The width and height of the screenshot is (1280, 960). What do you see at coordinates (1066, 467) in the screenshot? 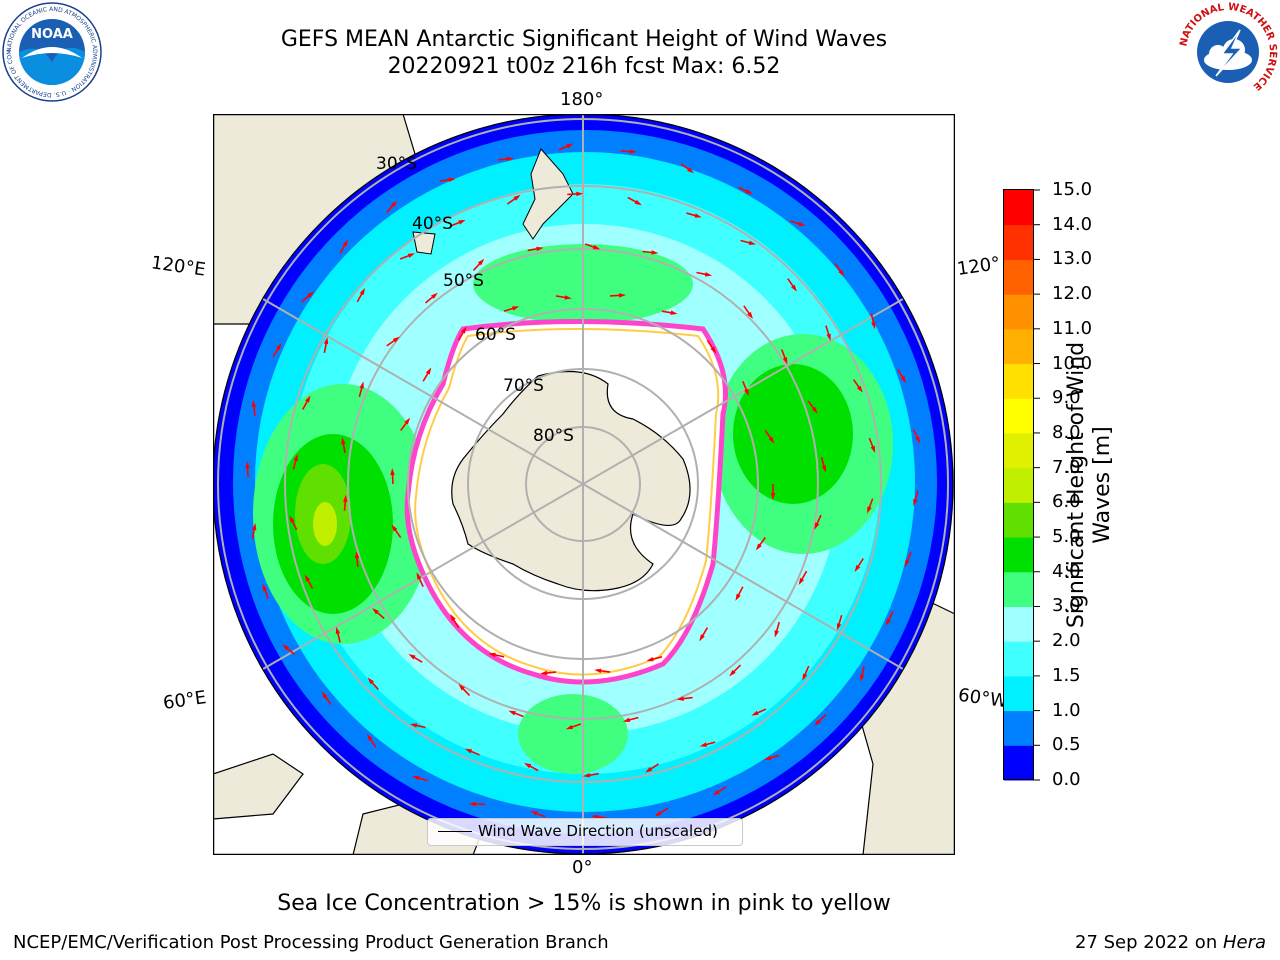
I see `colorbar-tick-label: 7.0` at bounding box center [1066, 467].